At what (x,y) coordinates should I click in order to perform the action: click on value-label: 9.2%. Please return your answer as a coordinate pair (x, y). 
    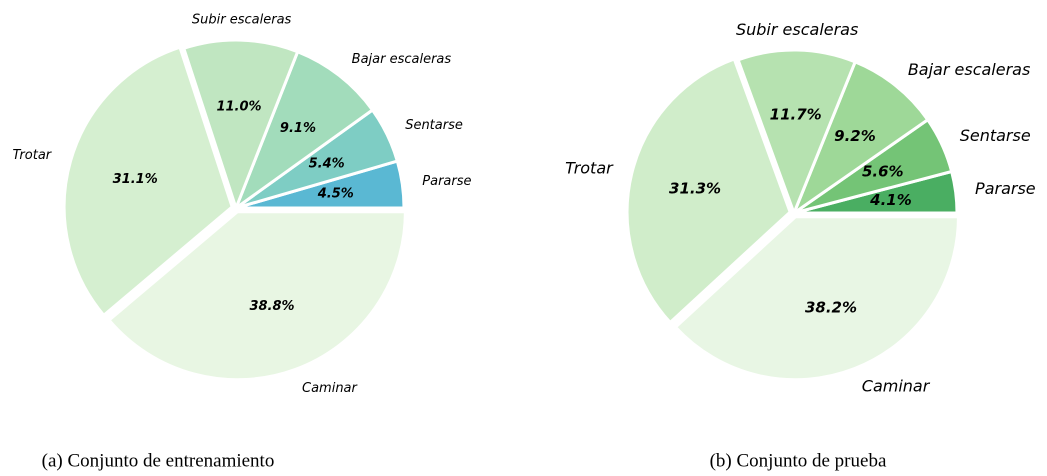
    Looking at the image, I should click on (855, 136).